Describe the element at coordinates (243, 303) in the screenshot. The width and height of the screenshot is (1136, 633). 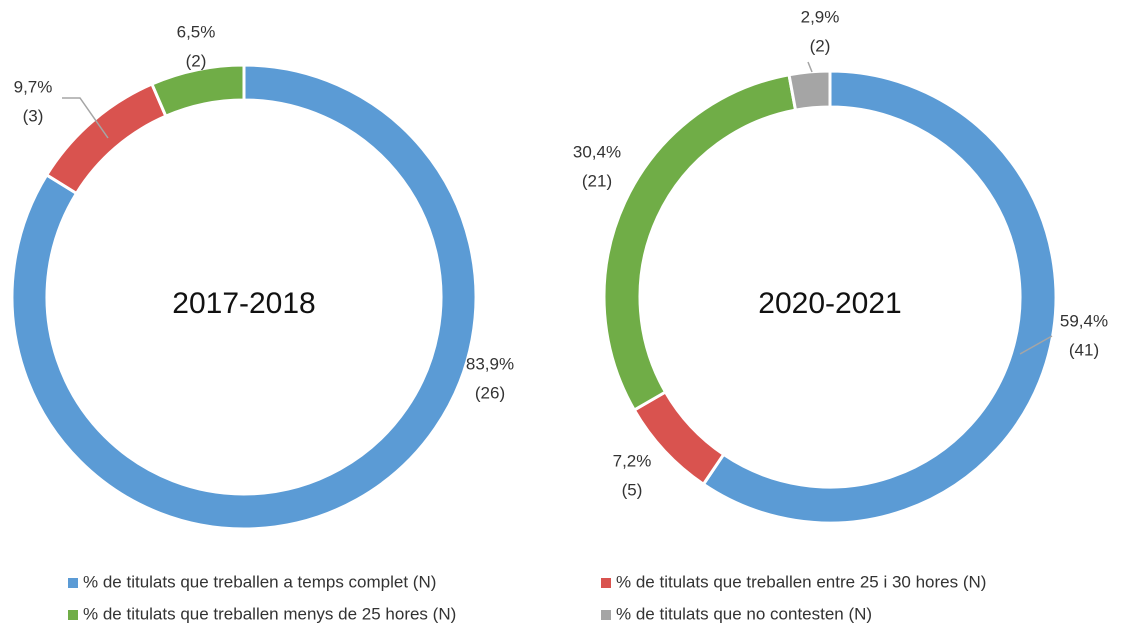
I see `chart-title: 2017-2018` at that location.